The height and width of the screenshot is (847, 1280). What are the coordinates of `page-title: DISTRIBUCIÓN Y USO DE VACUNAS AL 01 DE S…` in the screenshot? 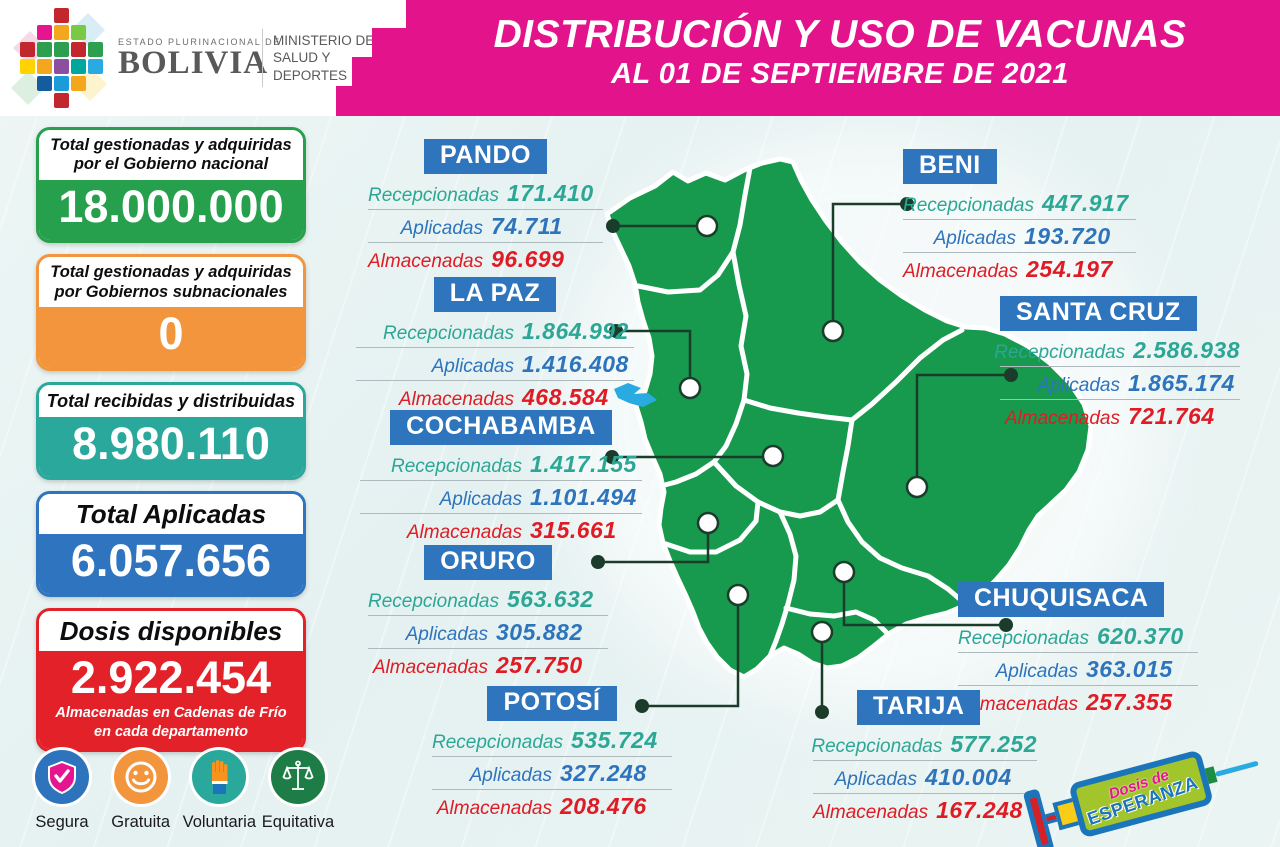 It's located at (840, 52).